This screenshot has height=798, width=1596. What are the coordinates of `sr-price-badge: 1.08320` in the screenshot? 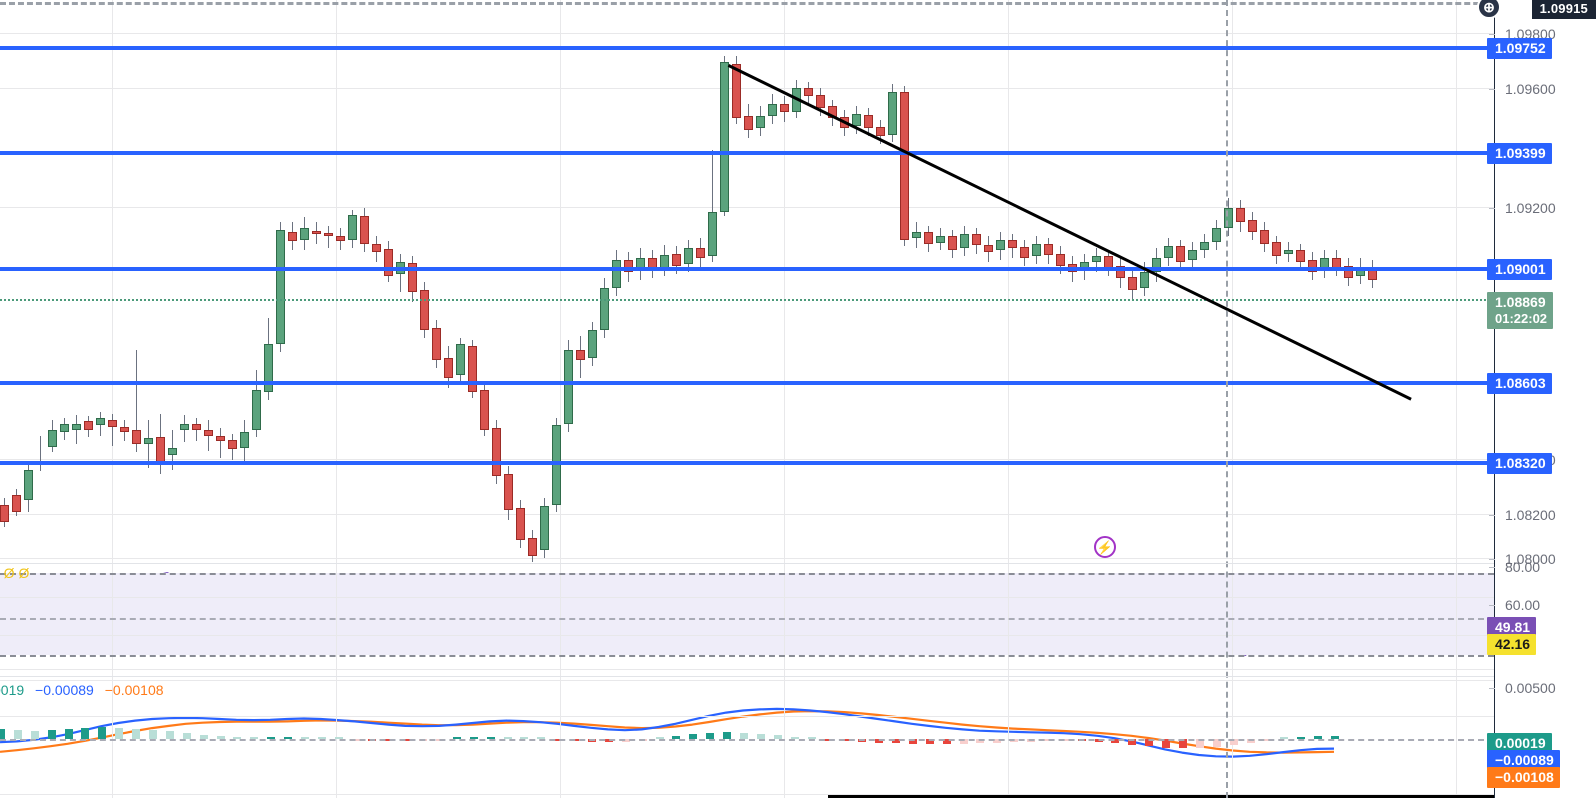 It's located at (1519, 463).